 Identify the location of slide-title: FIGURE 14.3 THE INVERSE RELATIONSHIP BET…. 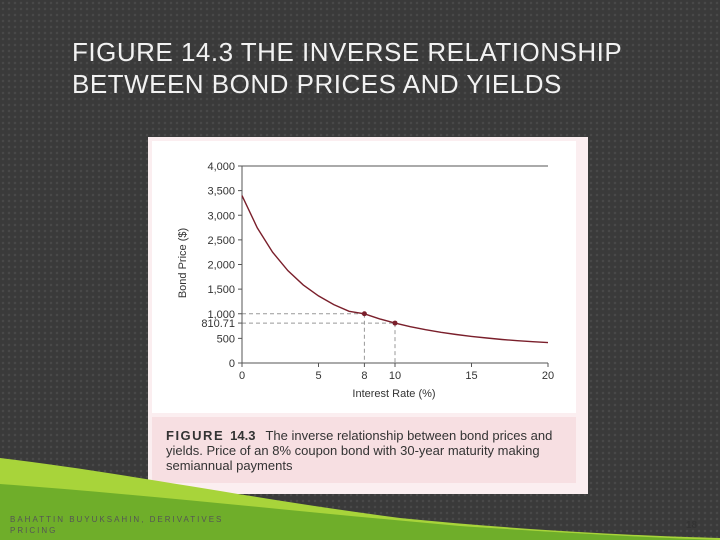
(372, 68).